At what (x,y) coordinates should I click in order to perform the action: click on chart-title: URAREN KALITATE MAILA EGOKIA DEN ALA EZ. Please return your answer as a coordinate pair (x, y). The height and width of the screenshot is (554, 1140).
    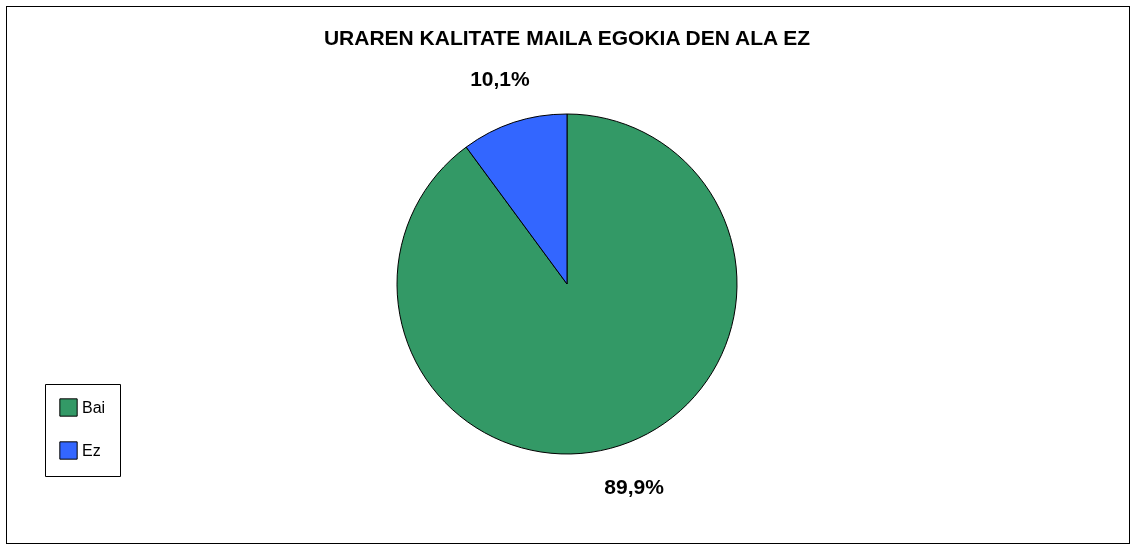
    Looking at the image, I should click on (567, 37).